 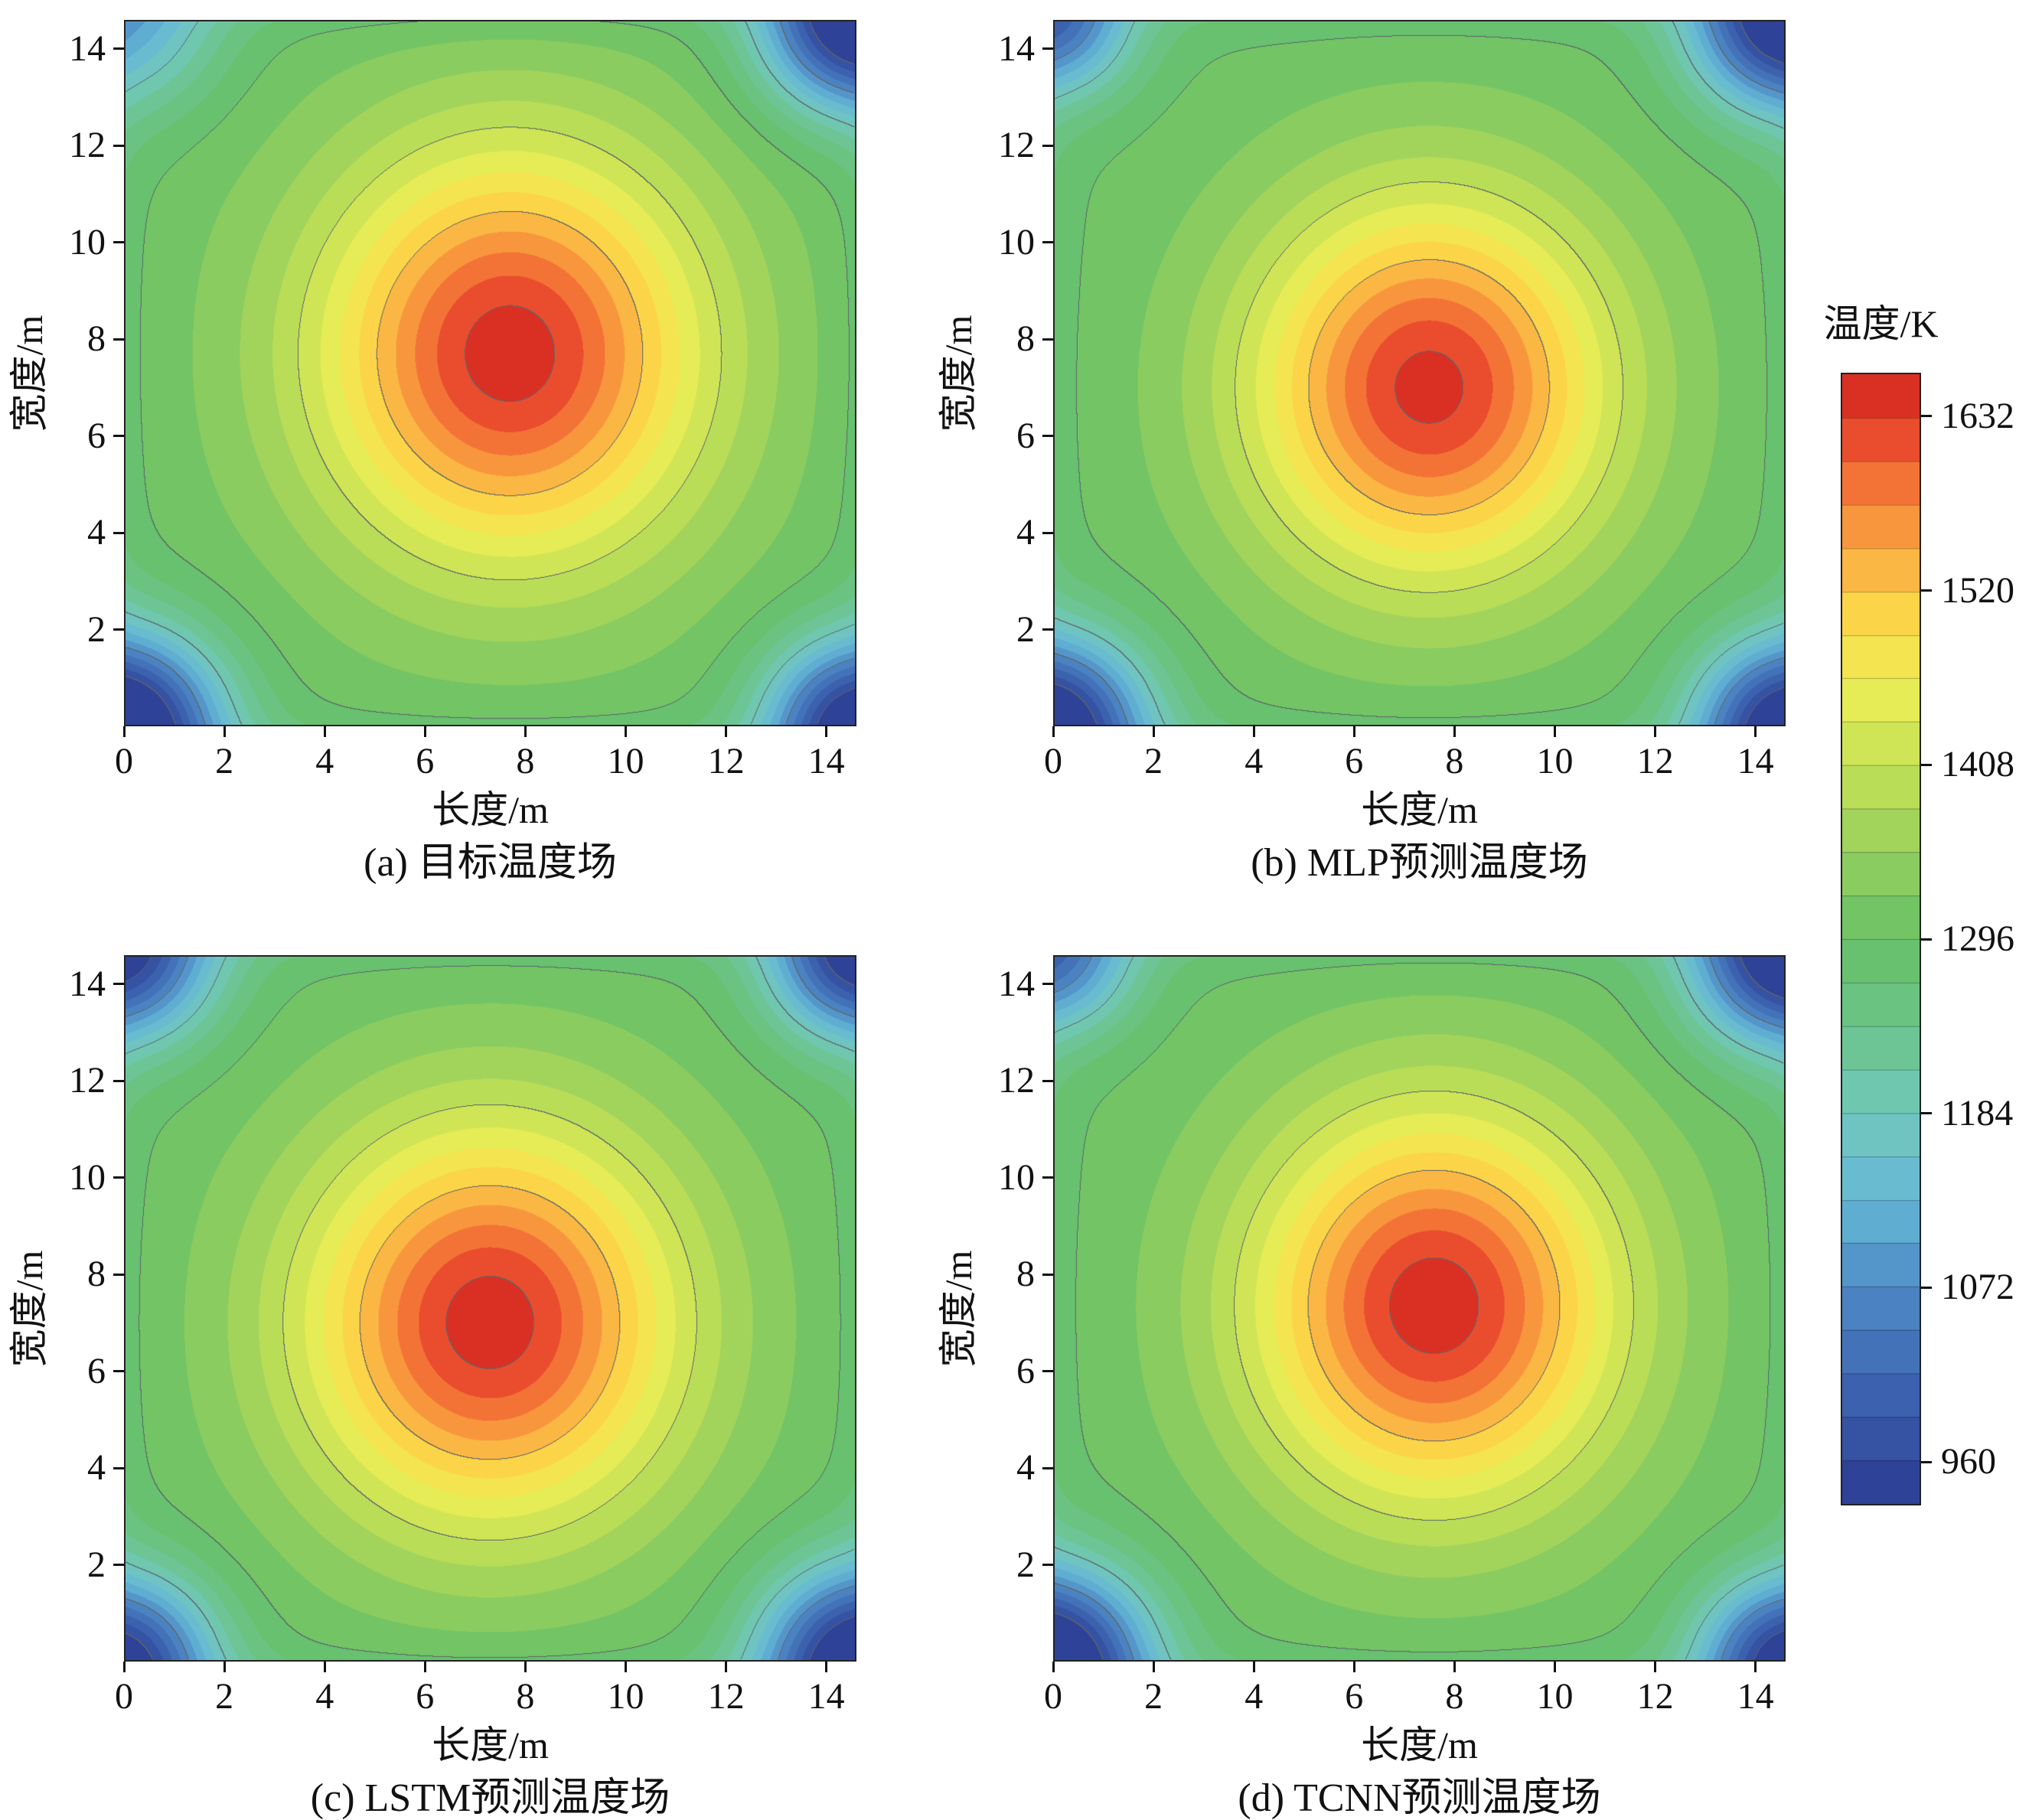 What do you see at coordinates (1977, 1287) in the screenshot?
I see `colorbar-tick-label: 1072` at bounding box center [1977, 1287].